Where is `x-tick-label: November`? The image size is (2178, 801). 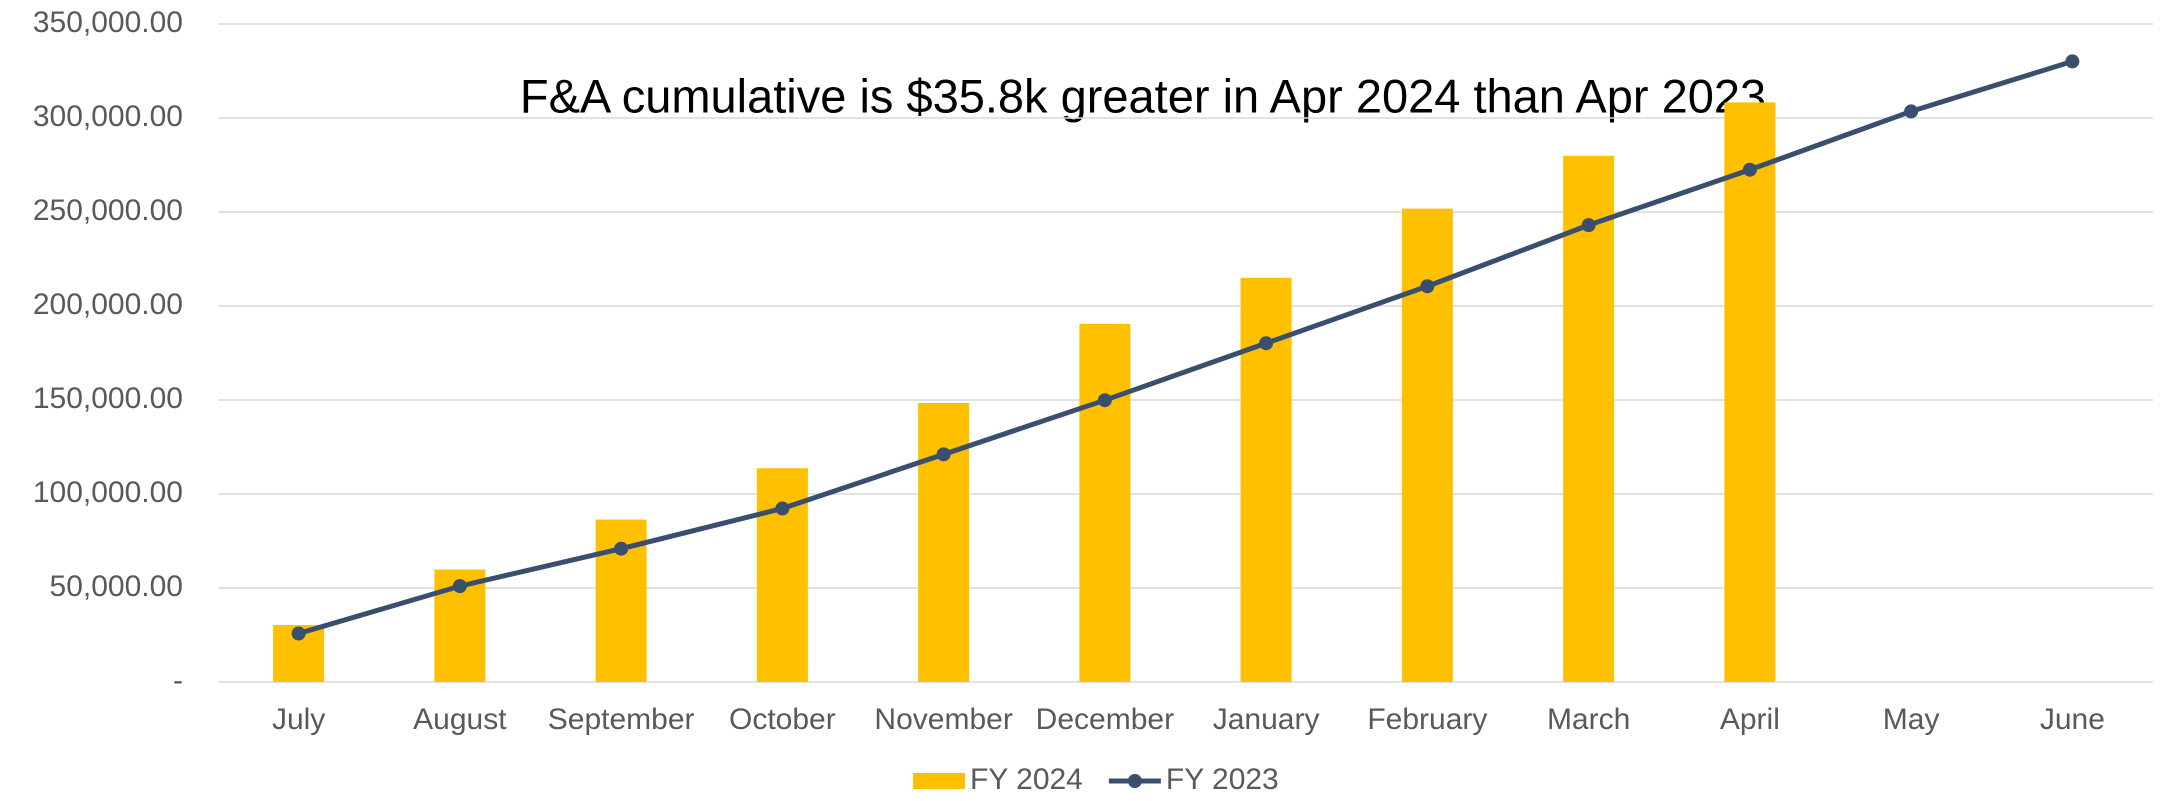 x-tick-label: November is located at coordinates (943, 719).